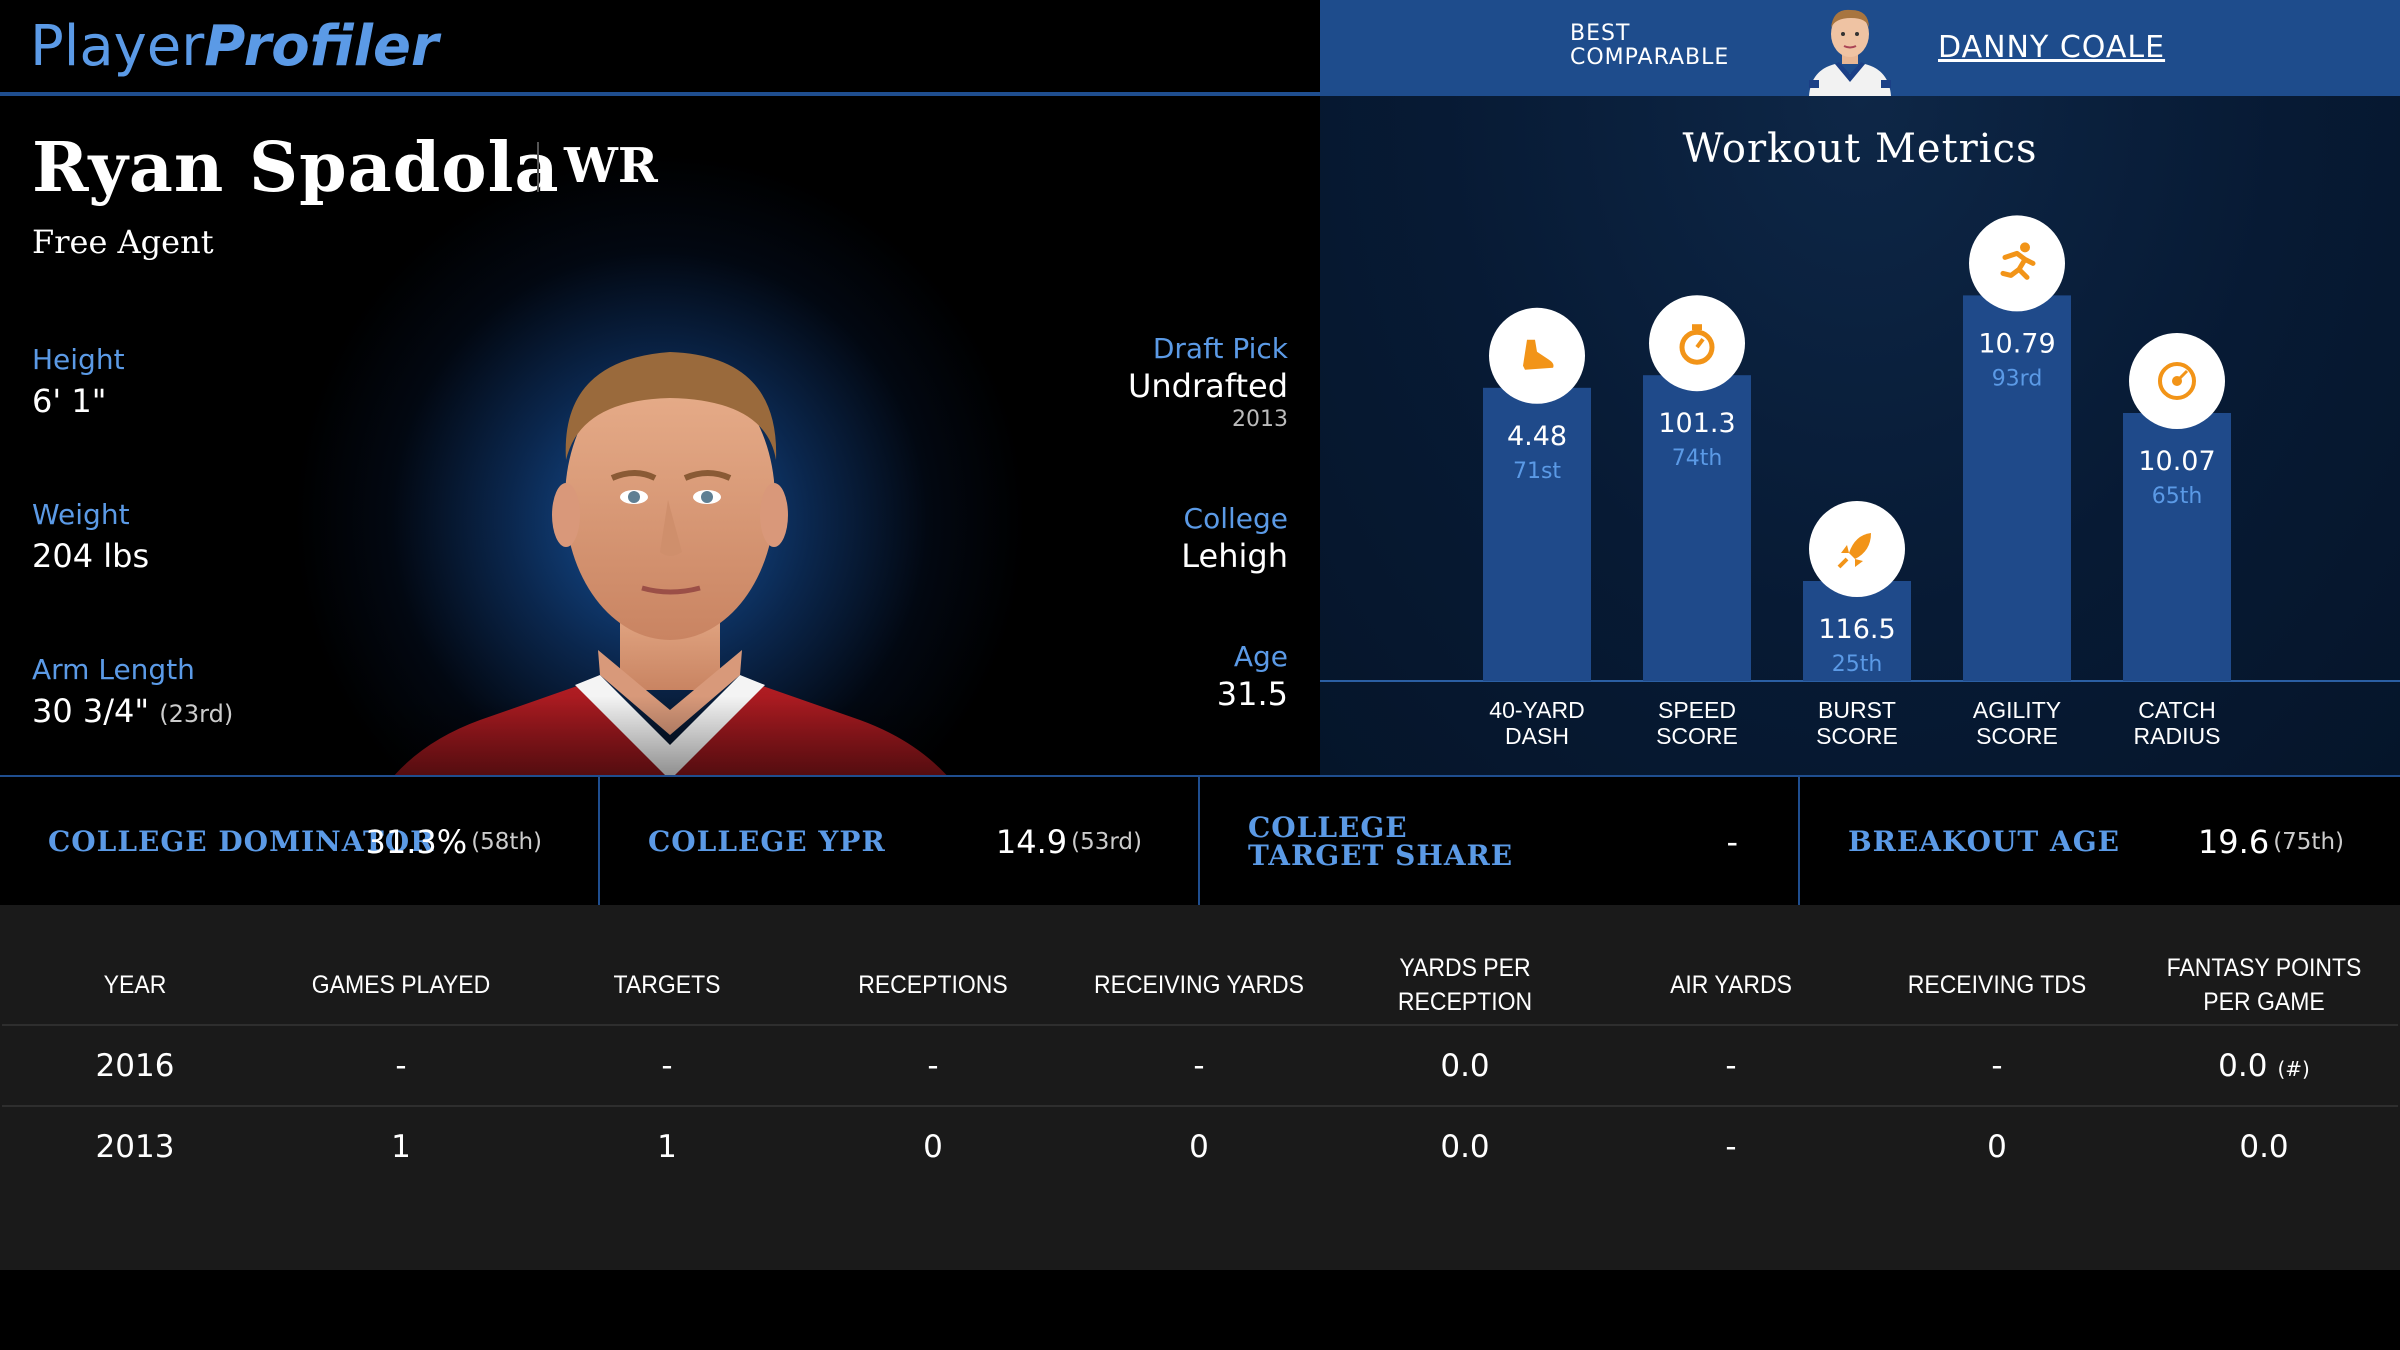 This screenshot has height=1350, width=2400. I want to click on stat-breakout-age: BREAKOUT AGE 19.6 (75th), so click(2100, 842).